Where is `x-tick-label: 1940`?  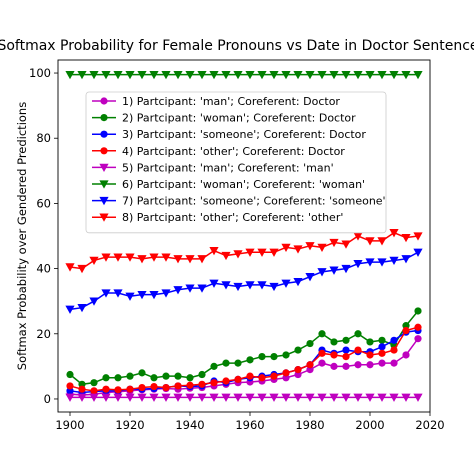 x-tick-label: 1940 is located at coordinates (189, 425).